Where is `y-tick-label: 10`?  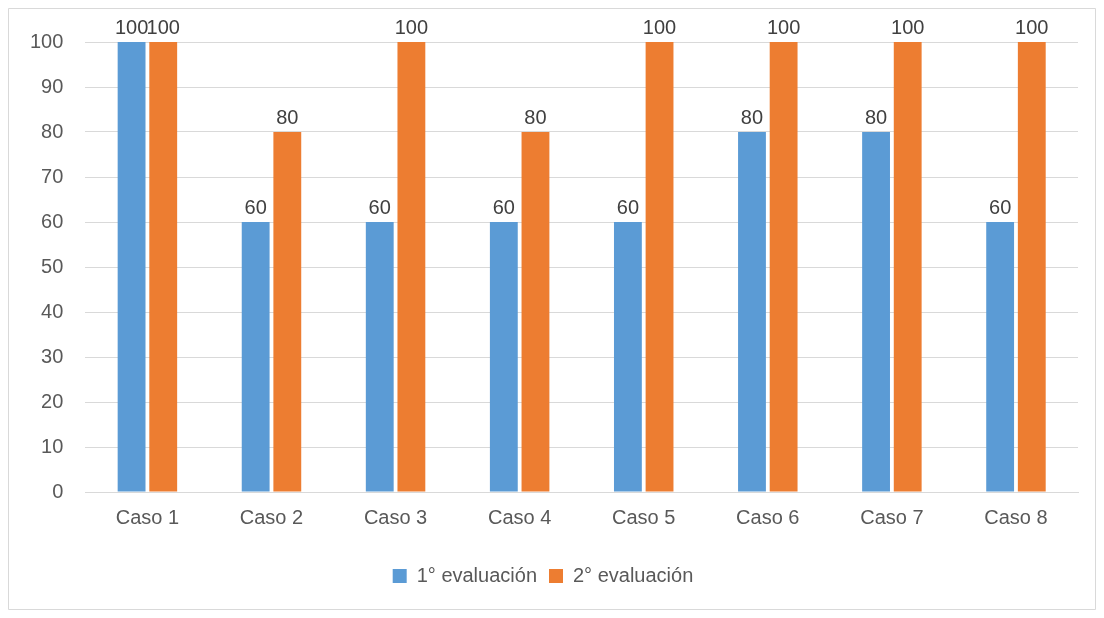
y-tick-label: 10 is located at coordinates (52, 445).